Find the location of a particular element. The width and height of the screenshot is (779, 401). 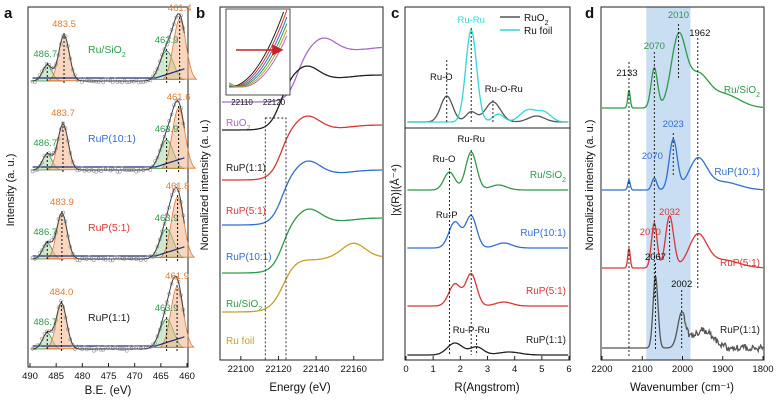

panel-a-x-tick-label: 480 is located at coordinates (82, 376).